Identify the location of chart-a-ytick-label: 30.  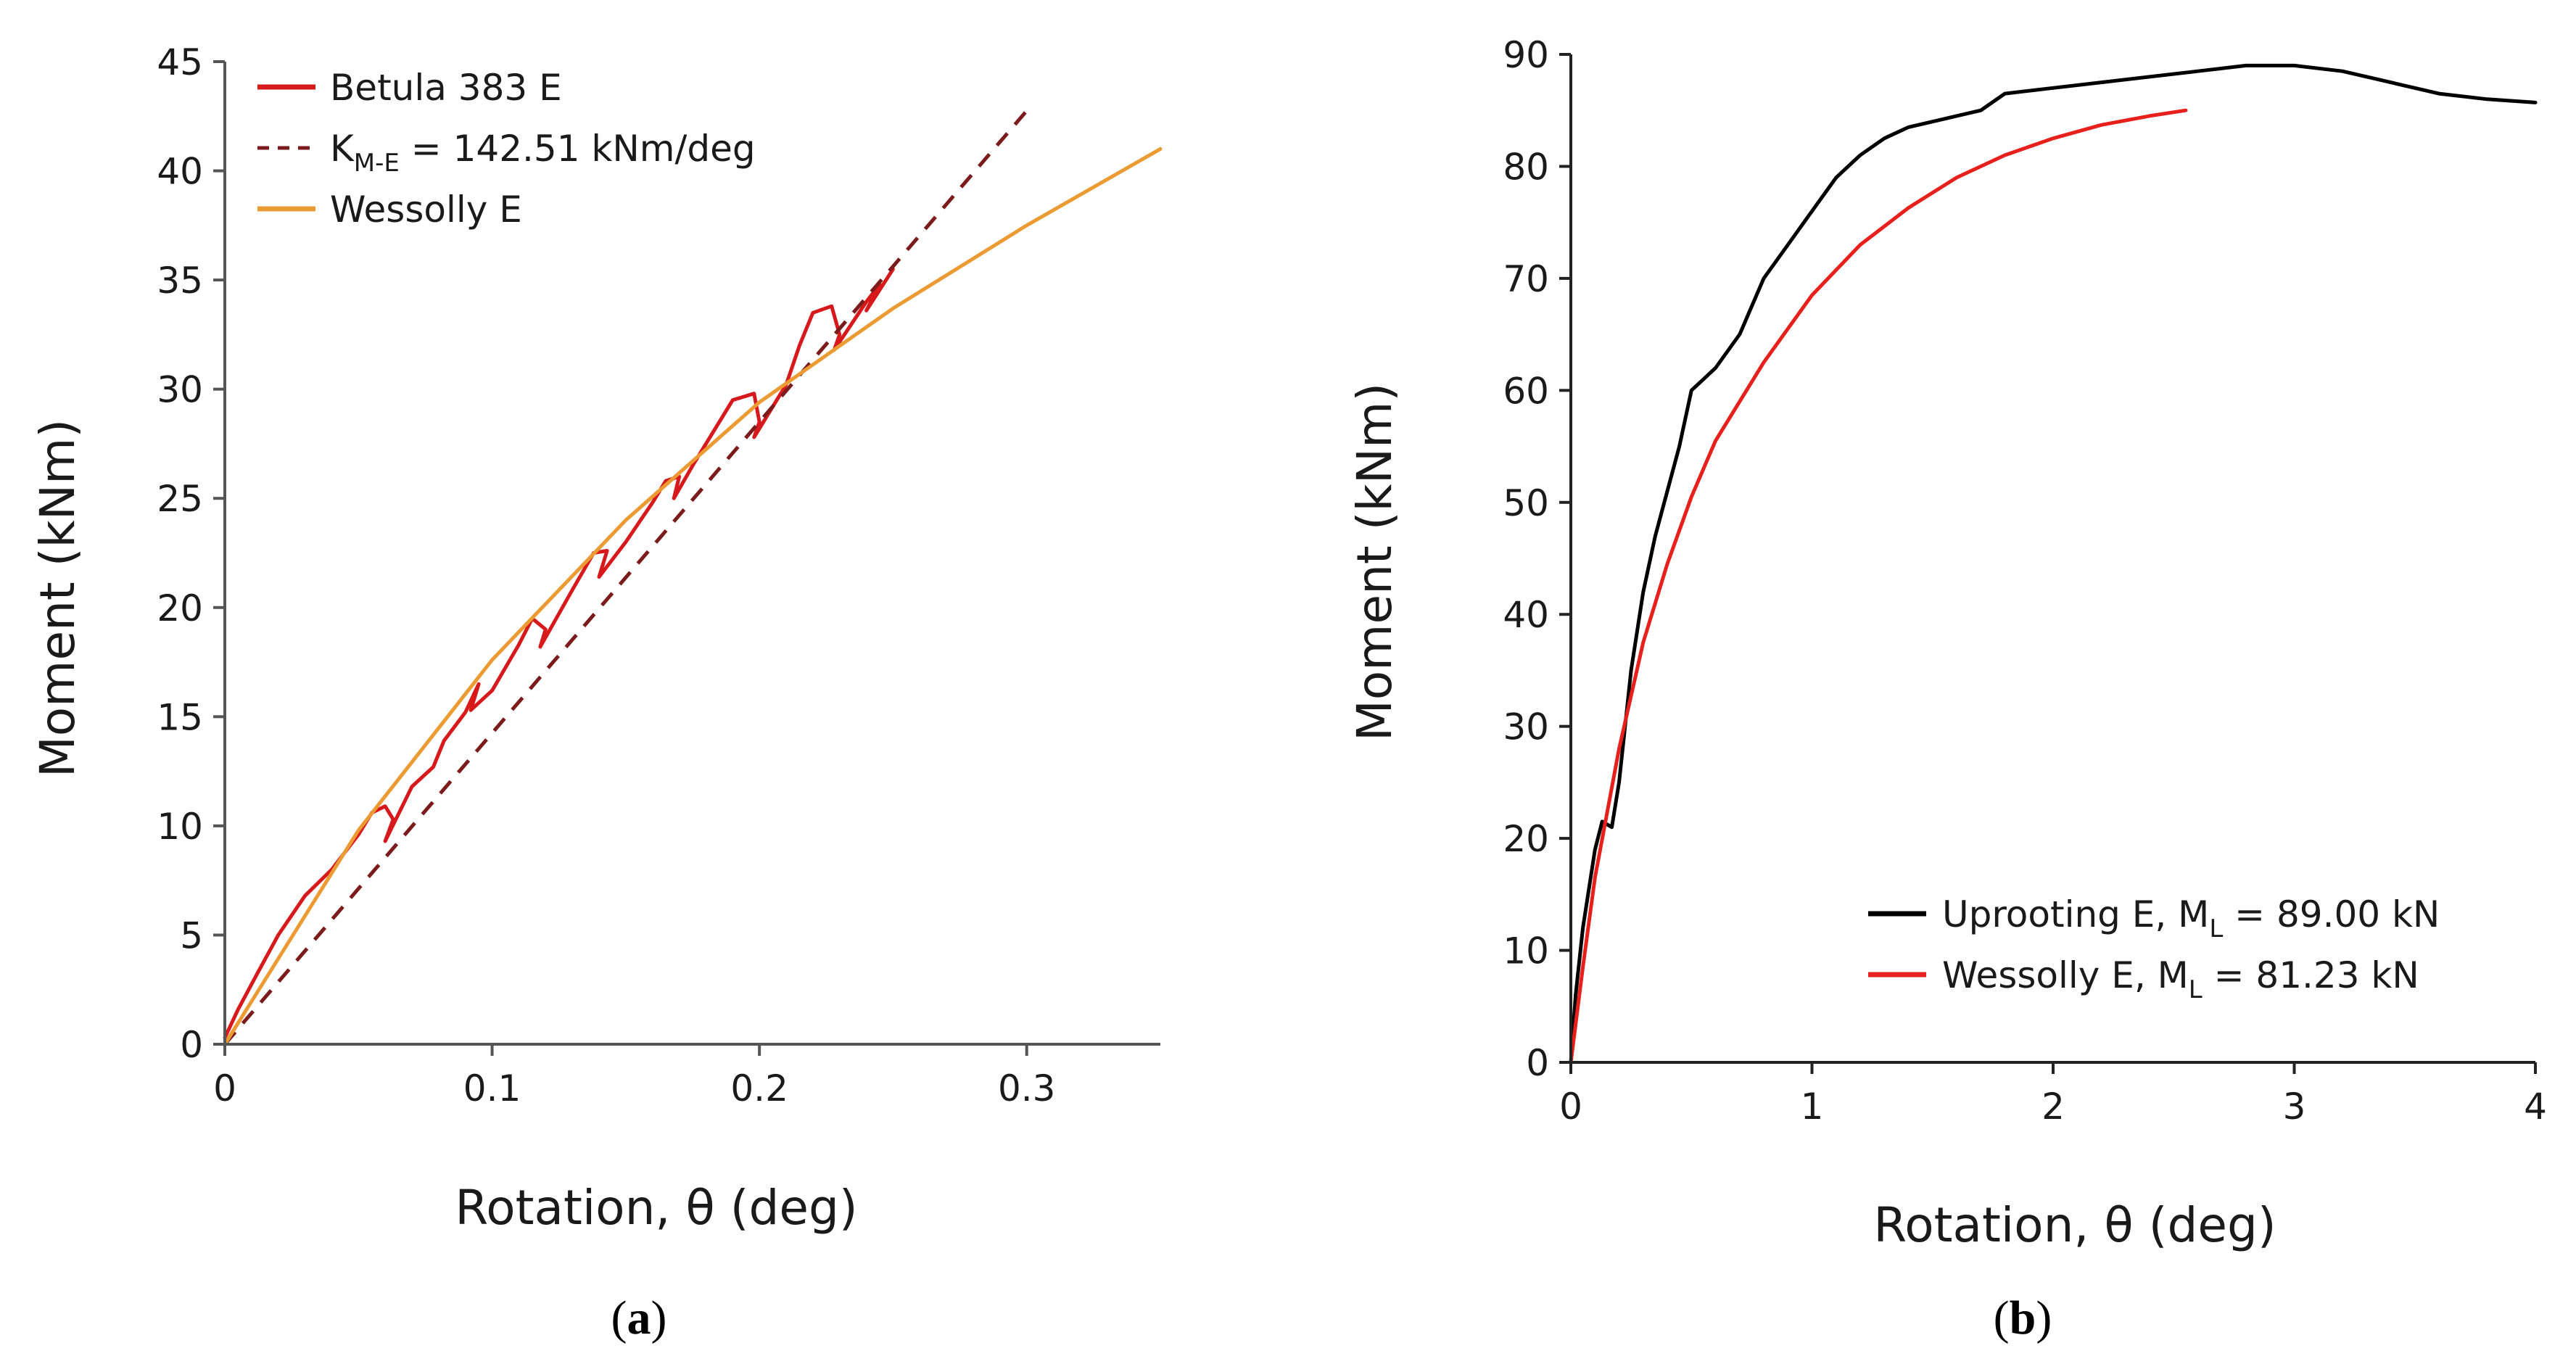
(180, 390).